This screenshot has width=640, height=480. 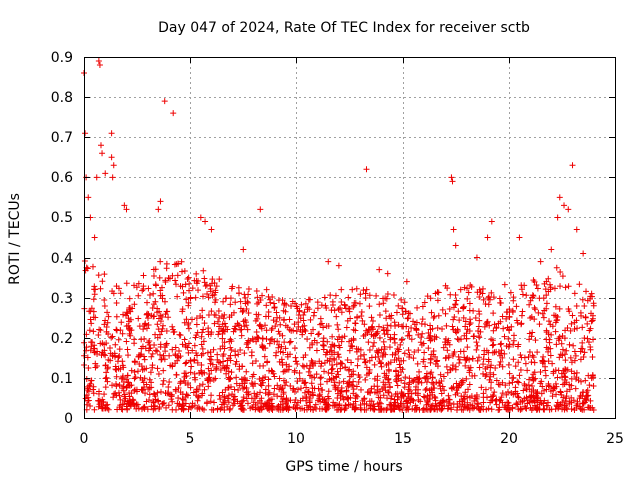 What do you see at coordinates (62, 339) in the screenshot?
I see `y-tick-label: 0.2` at bounding box center [62, 339].